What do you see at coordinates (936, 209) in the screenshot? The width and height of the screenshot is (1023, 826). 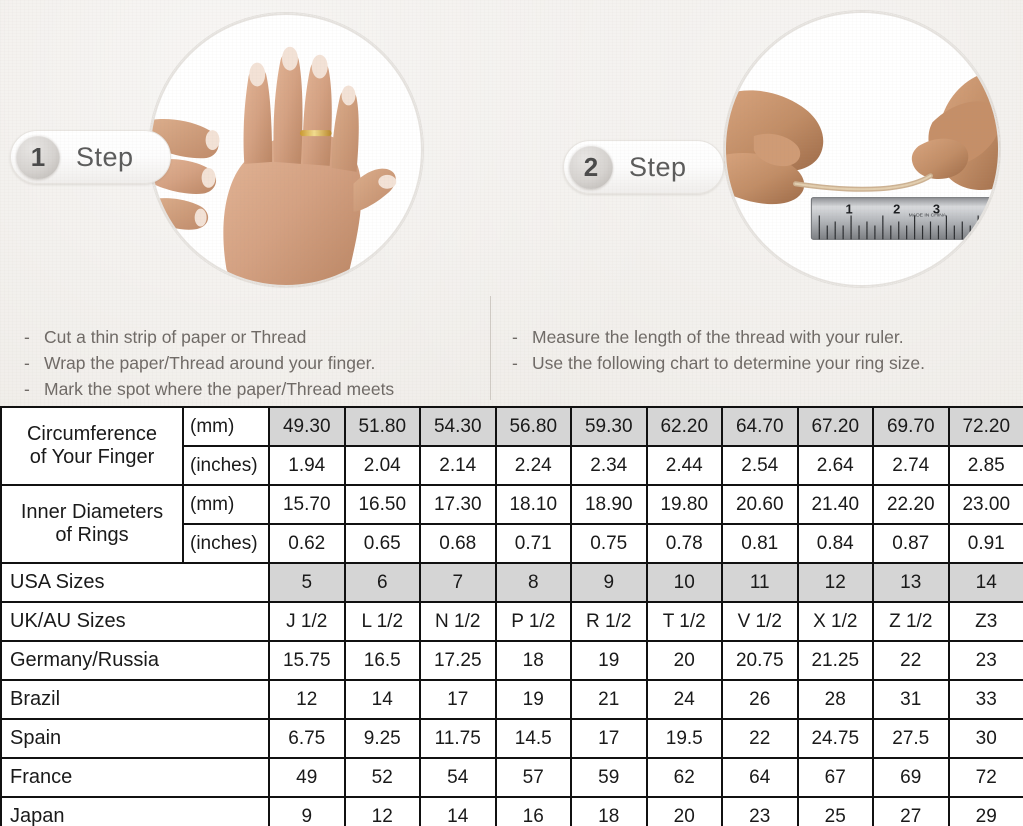 I see `svg-text: 3` at bounding box center [936, 209].